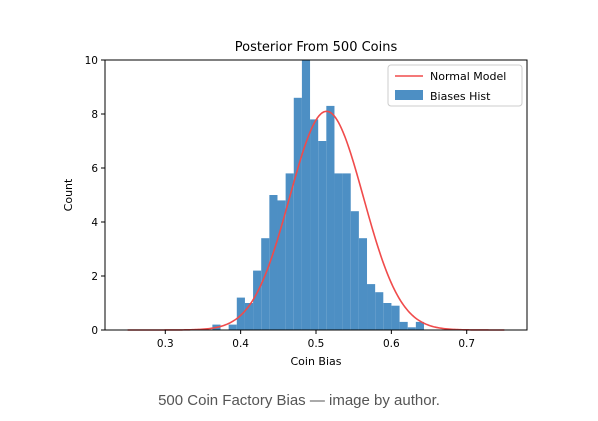  Describe the element at coordinates (460, 96) in the screenshot. I see `legend-label-biases-hist: Biases Hist` at that location.